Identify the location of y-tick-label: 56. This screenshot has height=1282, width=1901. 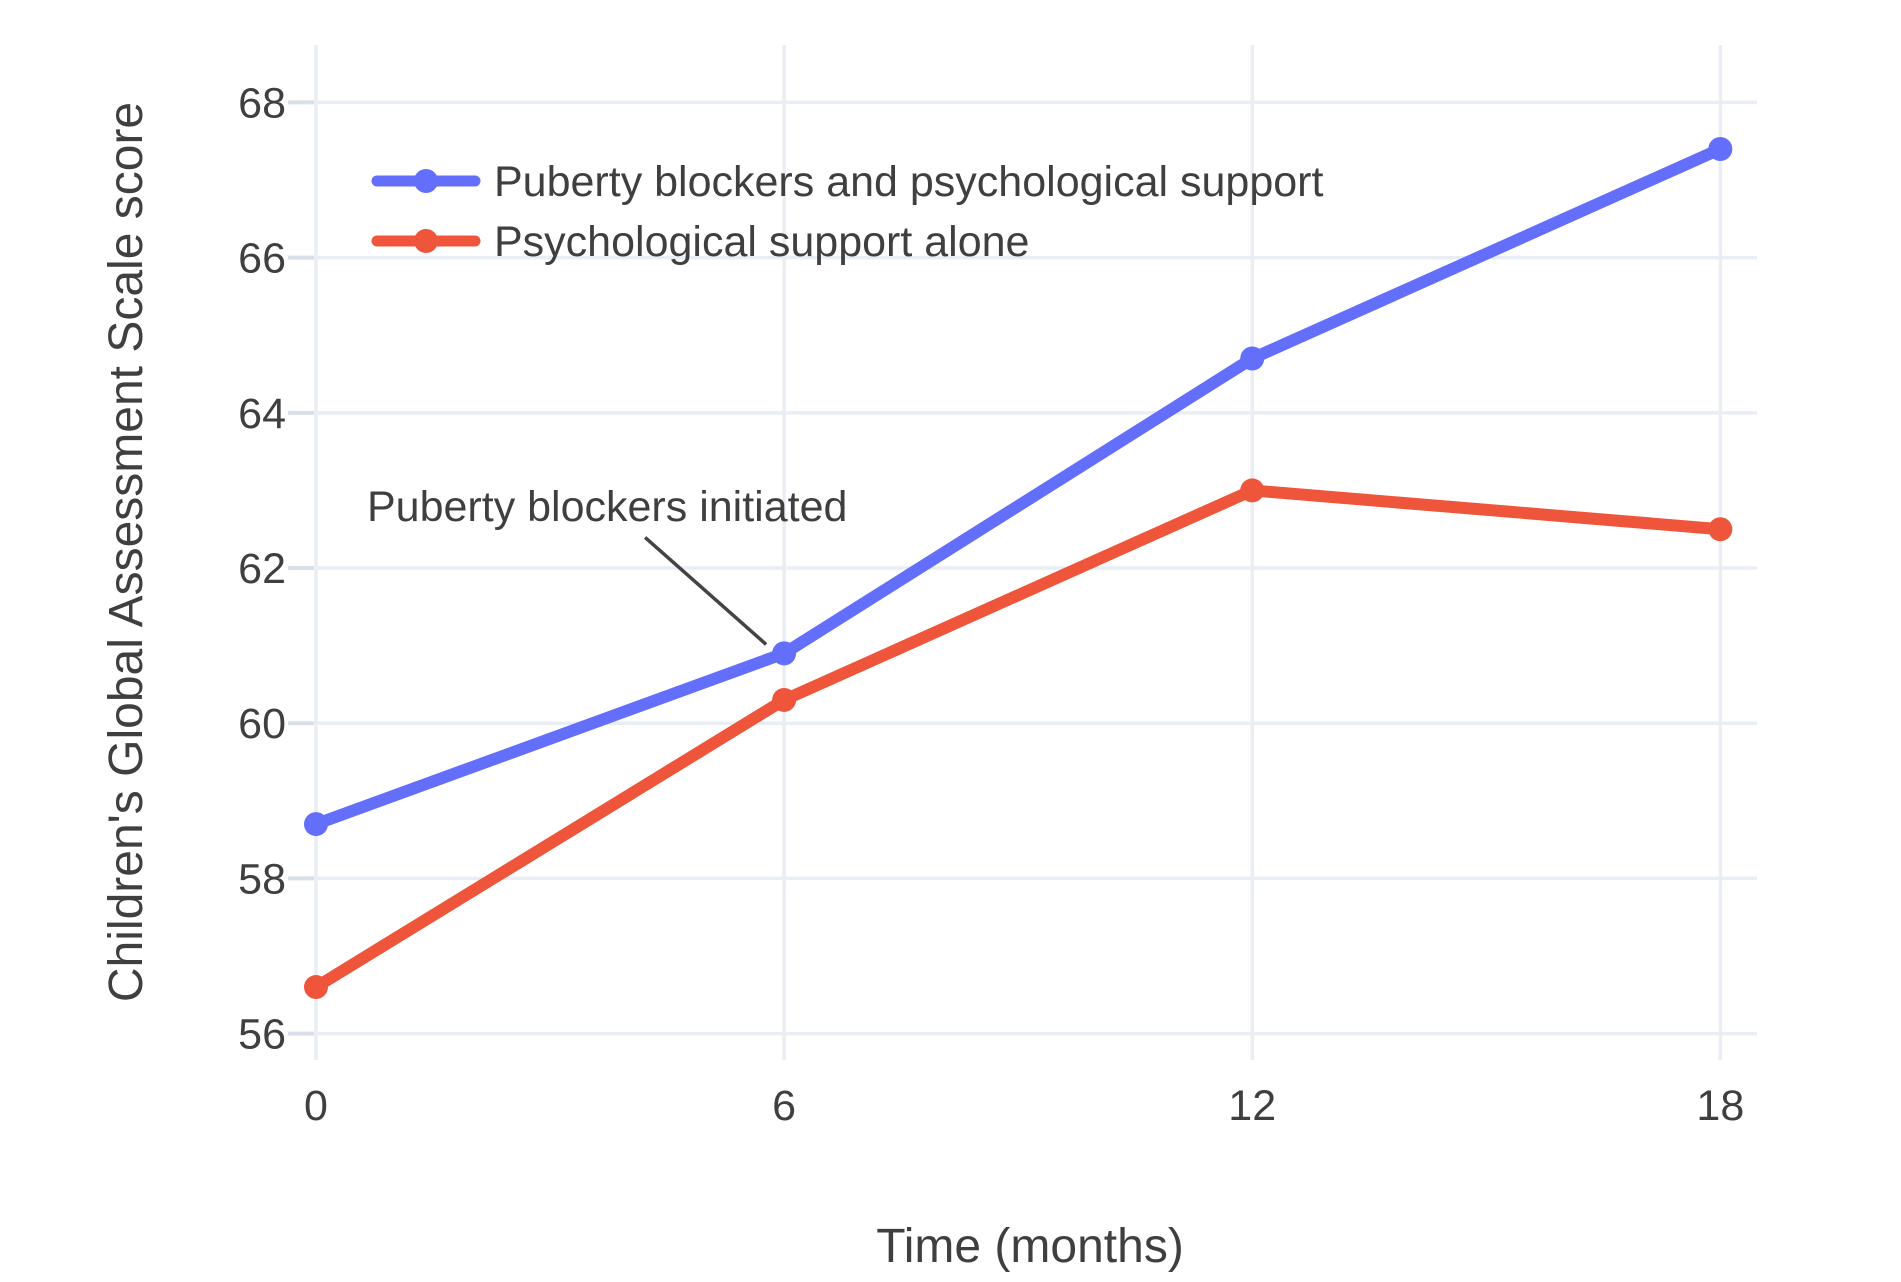
(262, 1035).